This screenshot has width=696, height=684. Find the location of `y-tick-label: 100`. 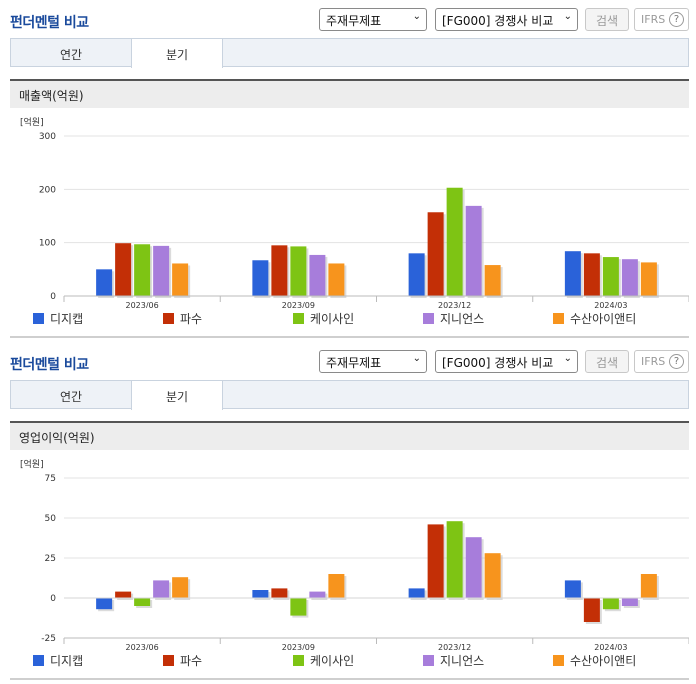

y-tick-label: 100 is located at coordinates (47, 244).